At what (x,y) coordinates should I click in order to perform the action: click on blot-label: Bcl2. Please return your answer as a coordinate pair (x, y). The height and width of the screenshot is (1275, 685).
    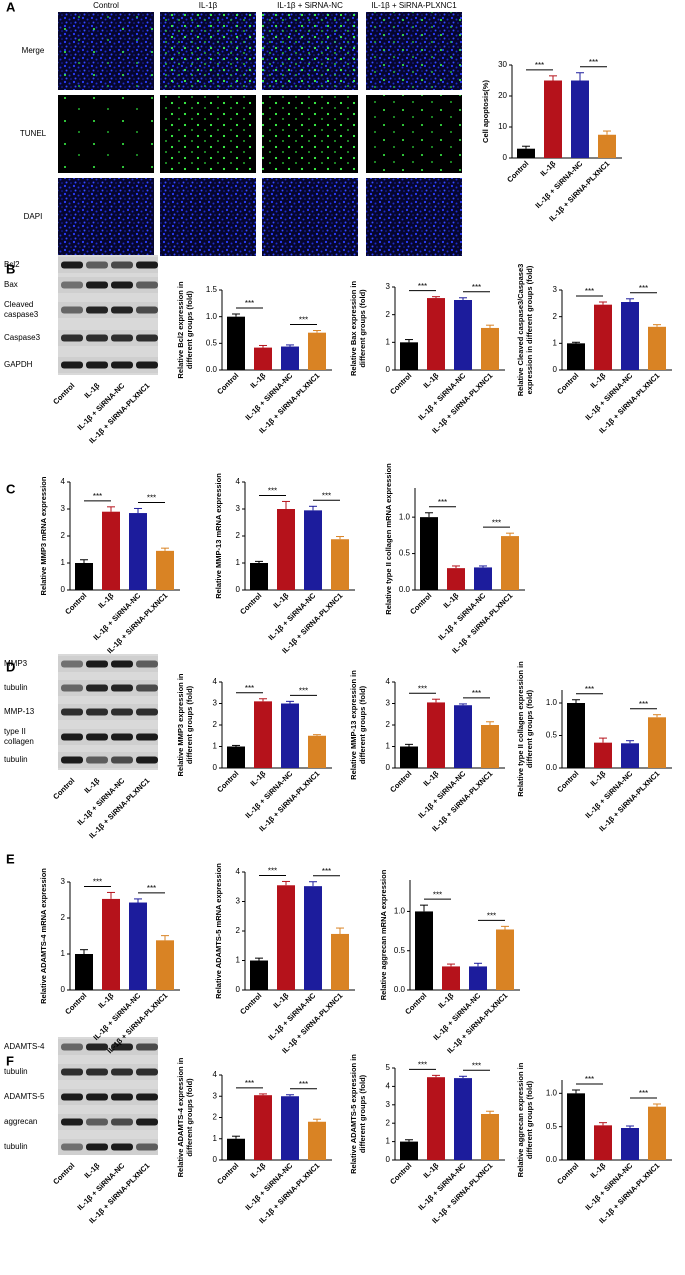
    Looking at the image, I should click on (12, 264).